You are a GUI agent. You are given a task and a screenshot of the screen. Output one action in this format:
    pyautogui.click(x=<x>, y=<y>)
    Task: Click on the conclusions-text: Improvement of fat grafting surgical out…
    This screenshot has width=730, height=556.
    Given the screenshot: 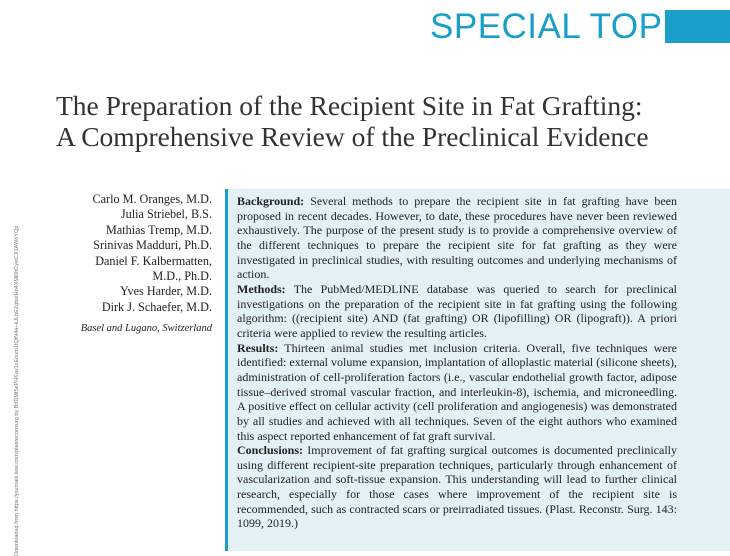 What is the action you would take?
    pyautogui.click(x=457, y=479)
    